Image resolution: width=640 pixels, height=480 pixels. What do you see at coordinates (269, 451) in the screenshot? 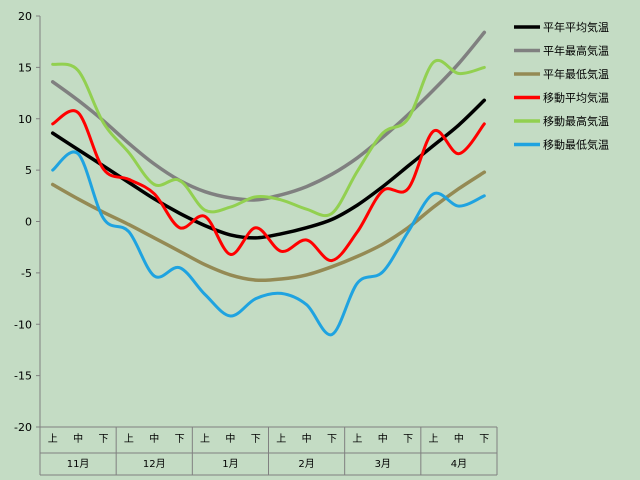
I see `x-axis-ticks: 上 中 下 11月 上 中 下 12月 上 中 下 1月 上 中 下 2月 上 中 下 3月 上 中 下 4月` at bounding box center [269, 451].